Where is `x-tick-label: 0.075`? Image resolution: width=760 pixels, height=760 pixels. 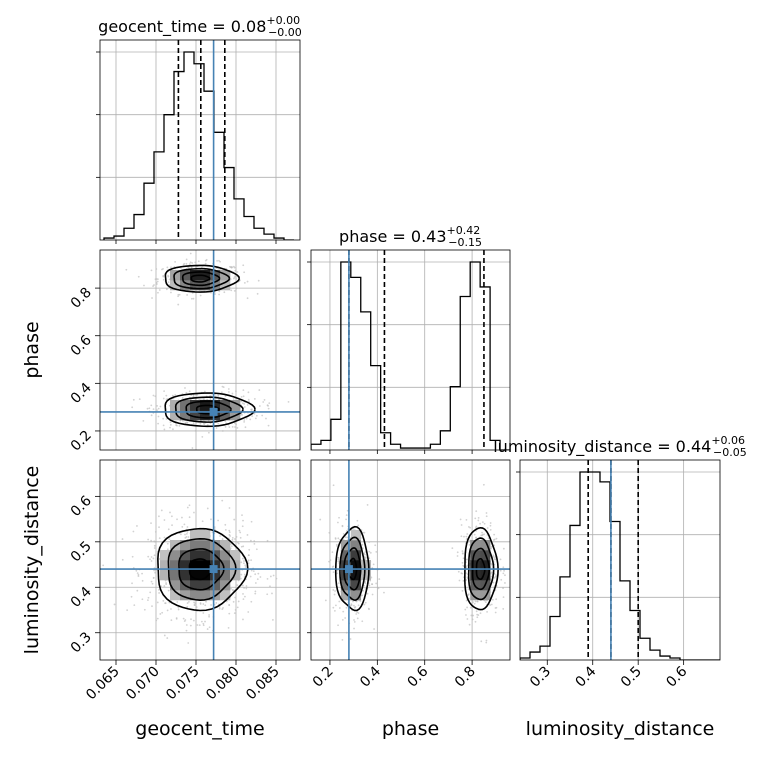
x-tick-label: 0.075 is located at coordinates (183, 684).